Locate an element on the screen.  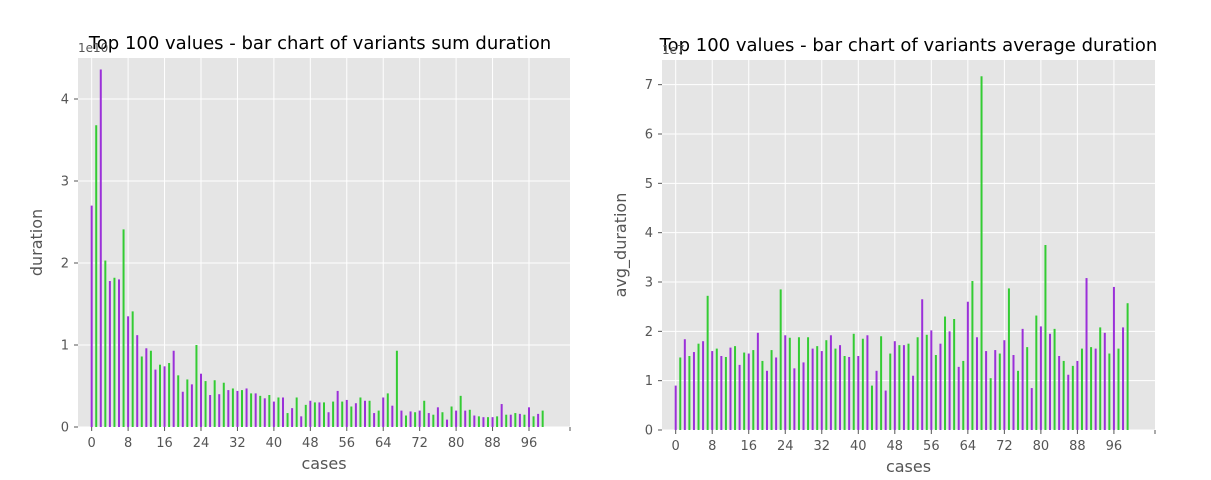
x-axis-label: cases is located at coordinates (323, 463).